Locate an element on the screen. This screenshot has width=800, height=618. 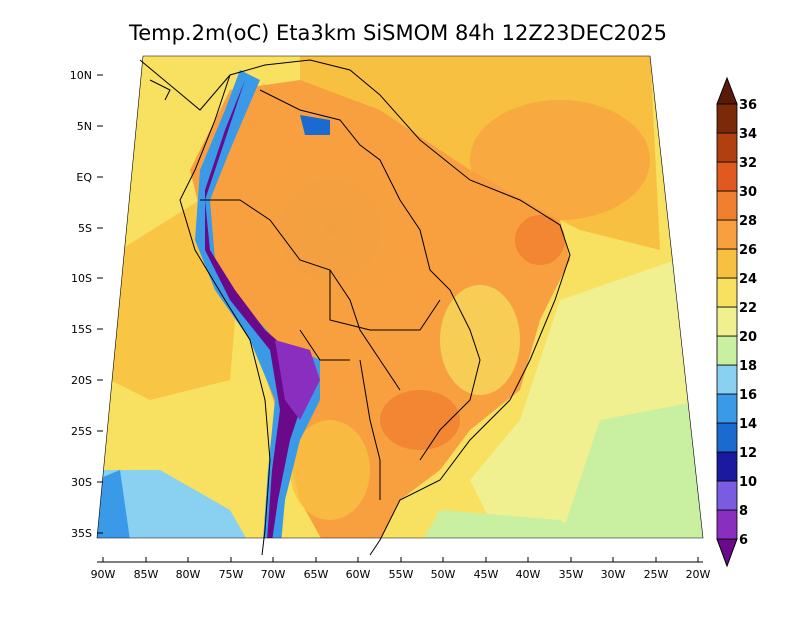
lon-label: 60W is located at coordinates (358, 574).